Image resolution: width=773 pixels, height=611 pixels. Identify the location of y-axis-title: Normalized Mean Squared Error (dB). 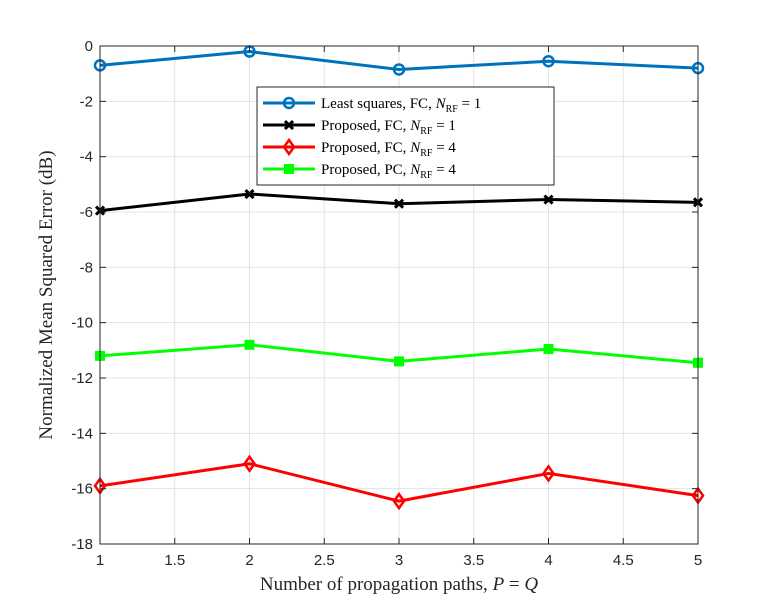
(46, 294).